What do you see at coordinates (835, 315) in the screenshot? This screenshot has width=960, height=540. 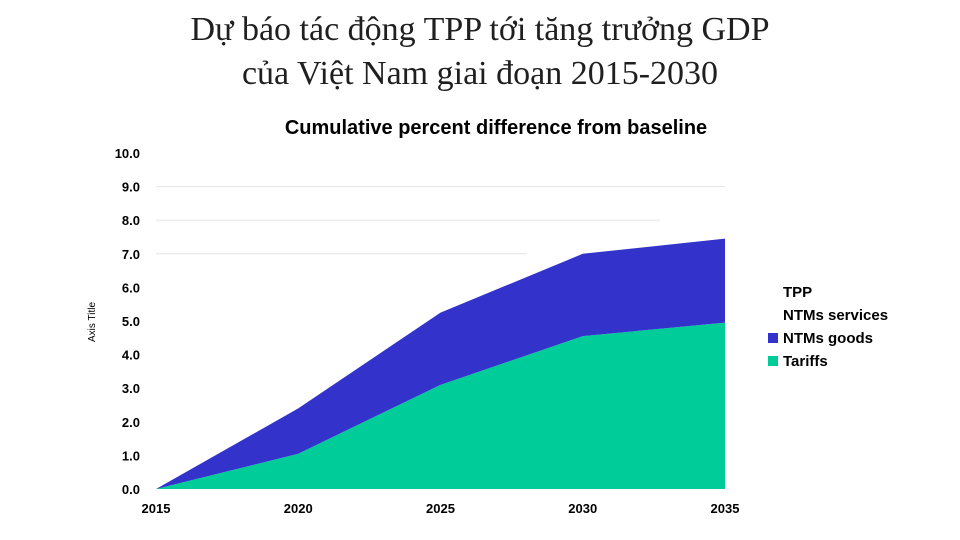 I see `legend-label: NTMs services` at bounding box center [835, 315].